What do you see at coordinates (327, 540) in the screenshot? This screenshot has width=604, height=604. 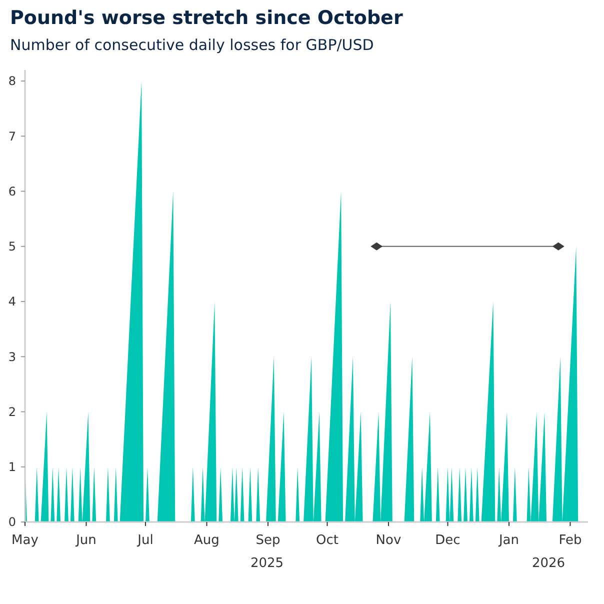 I see `x-tick-label: Oct` at bounding box center [327, 540].